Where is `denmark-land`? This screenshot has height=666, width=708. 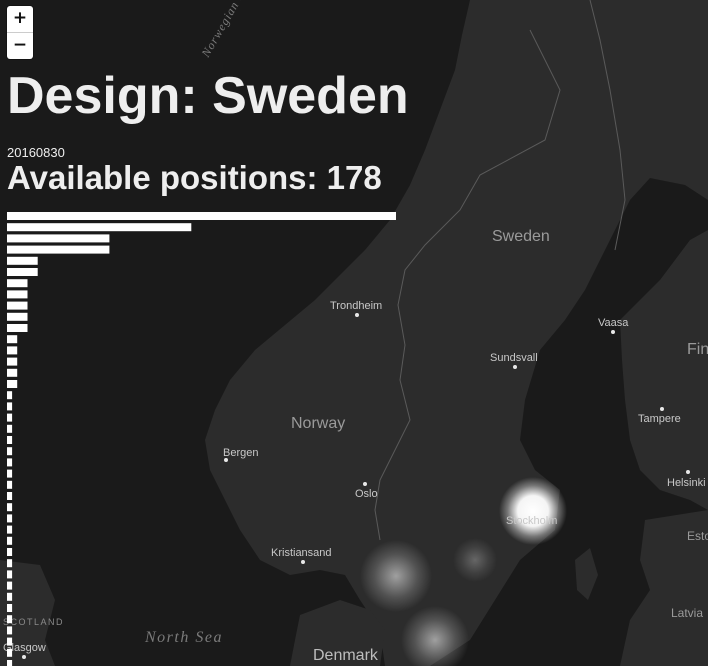 denmark-land is located at coordinates (337, 633).